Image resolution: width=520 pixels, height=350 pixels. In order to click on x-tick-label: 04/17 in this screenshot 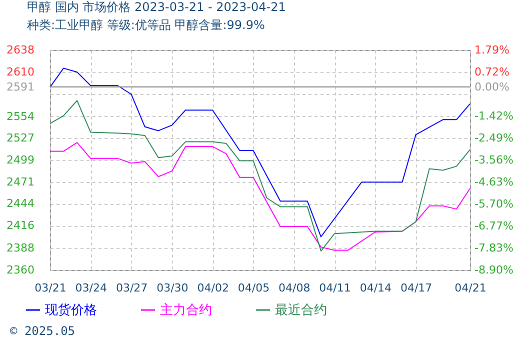, I will do `click(416, 288)`.